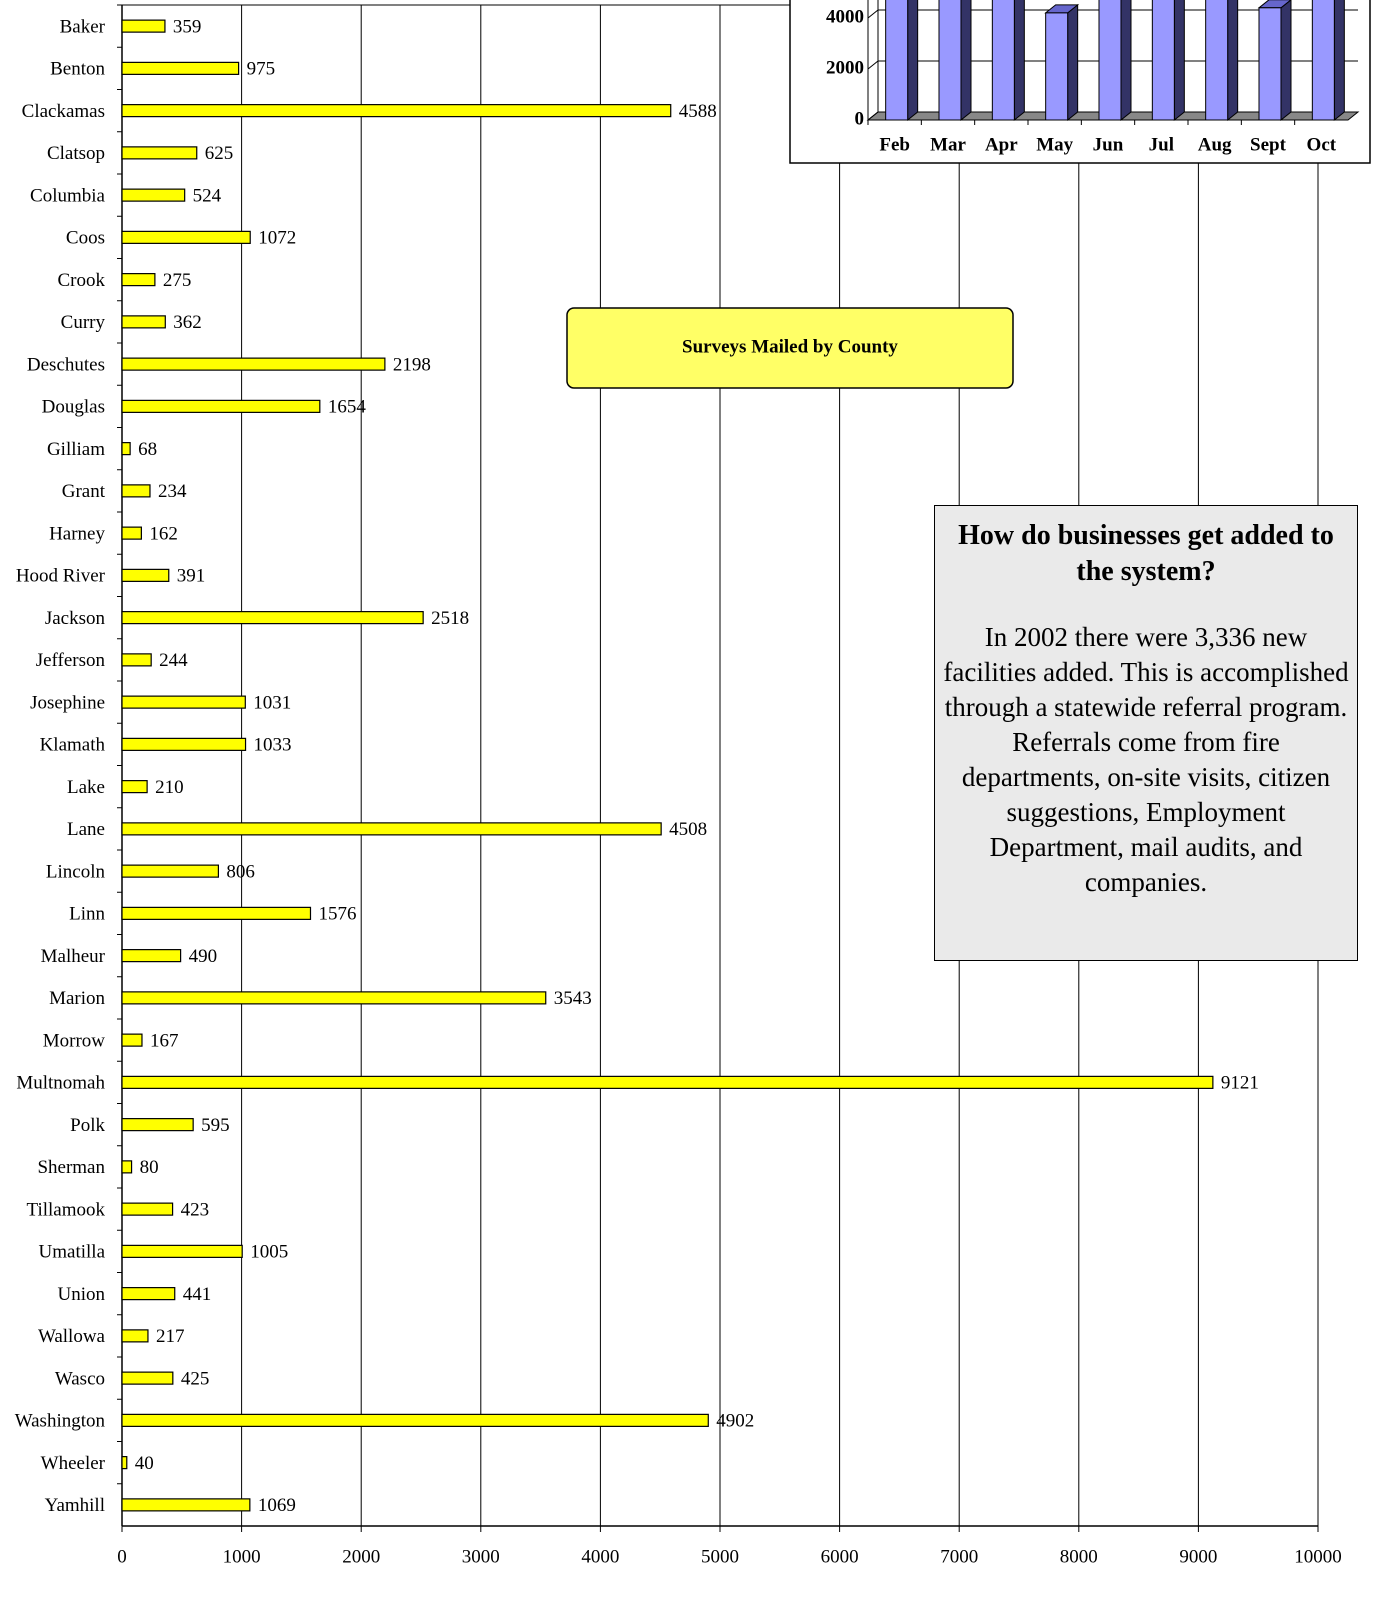  Describe the element at coordinates (688, 829) in the screenshot. I see `value-label: 4508` at that location.